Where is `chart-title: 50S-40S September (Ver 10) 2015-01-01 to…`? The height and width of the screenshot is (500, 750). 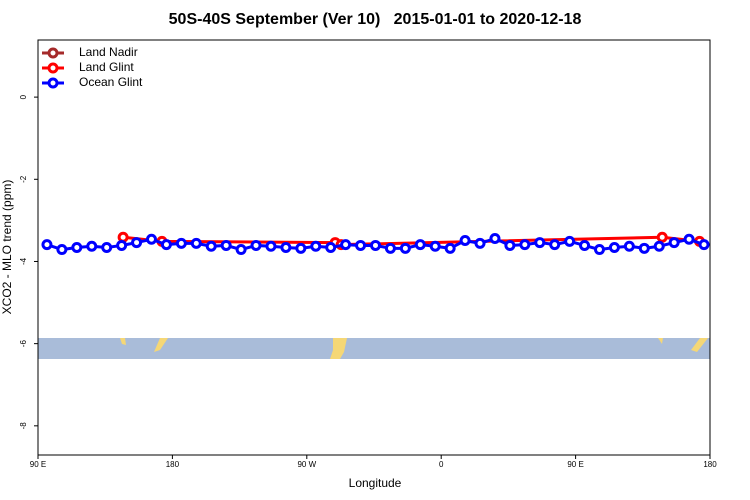
chart-title: 50S-40S September (Ver 10) 2015-01-01 to… is located at coordinates (375, 19).